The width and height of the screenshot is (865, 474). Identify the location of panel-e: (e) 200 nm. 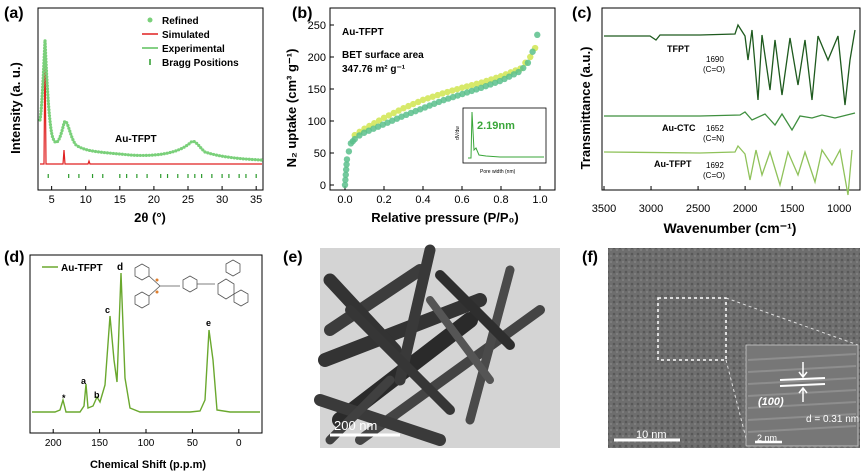
(421, 346).